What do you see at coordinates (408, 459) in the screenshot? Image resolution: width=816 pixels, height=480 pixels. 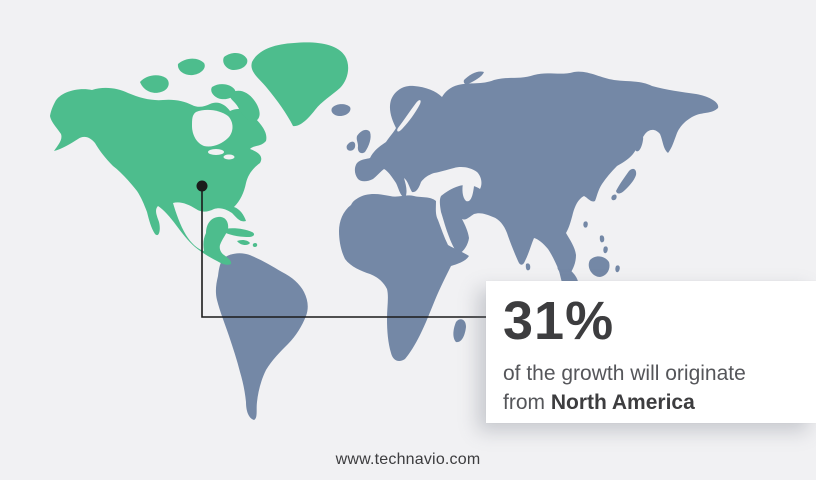 I see `website-url: www.technavio.com` at bounding box center [408, 459].